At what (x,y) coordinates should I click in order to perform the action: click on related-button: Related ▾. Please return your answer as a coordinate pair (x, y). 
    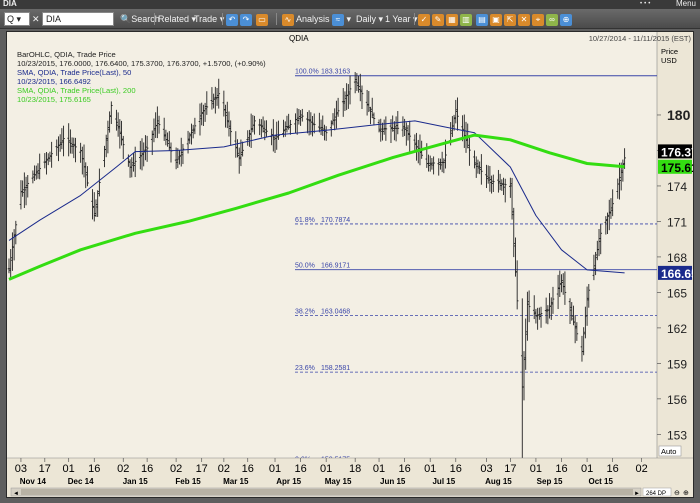
    Looking at the image, I should click on (177, 19).